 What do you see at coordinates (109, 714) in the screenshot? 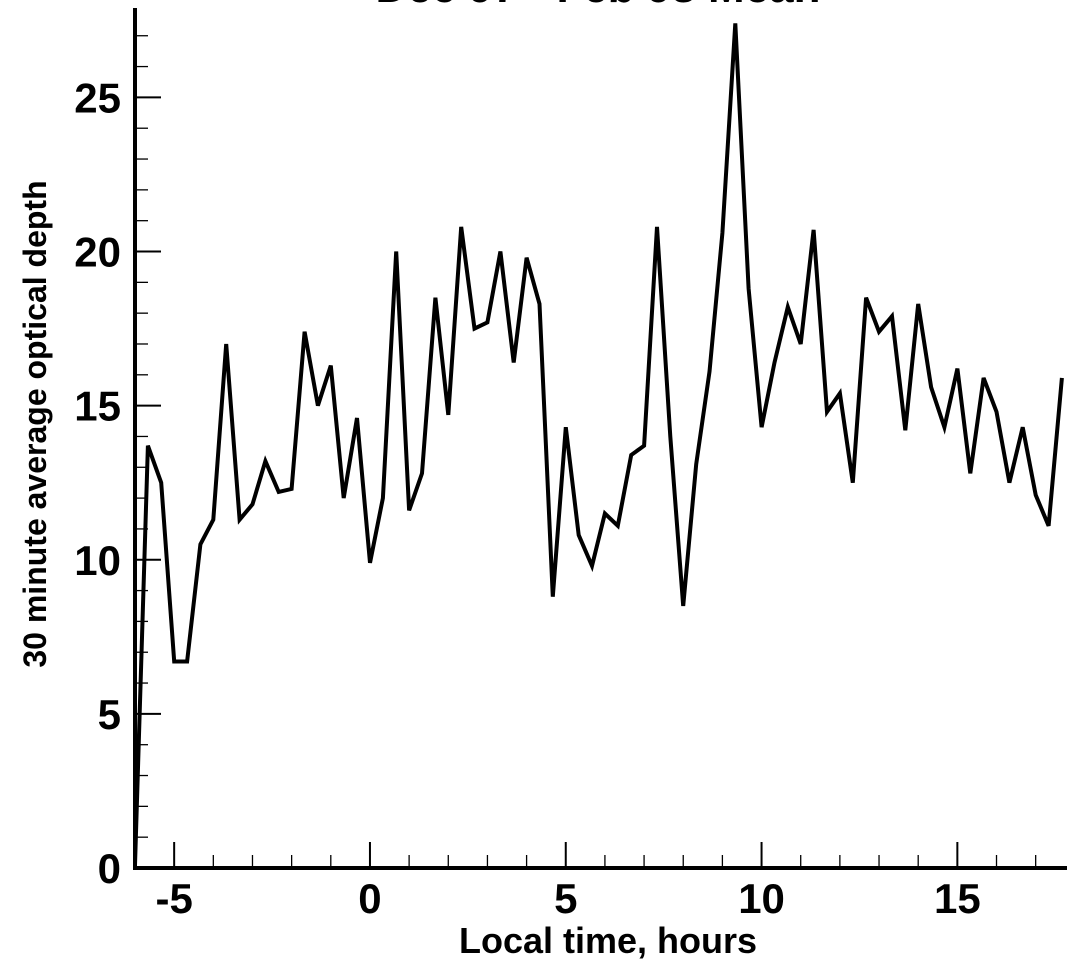
I see `y-tick-label: 5` at bounding box center [109, 714].